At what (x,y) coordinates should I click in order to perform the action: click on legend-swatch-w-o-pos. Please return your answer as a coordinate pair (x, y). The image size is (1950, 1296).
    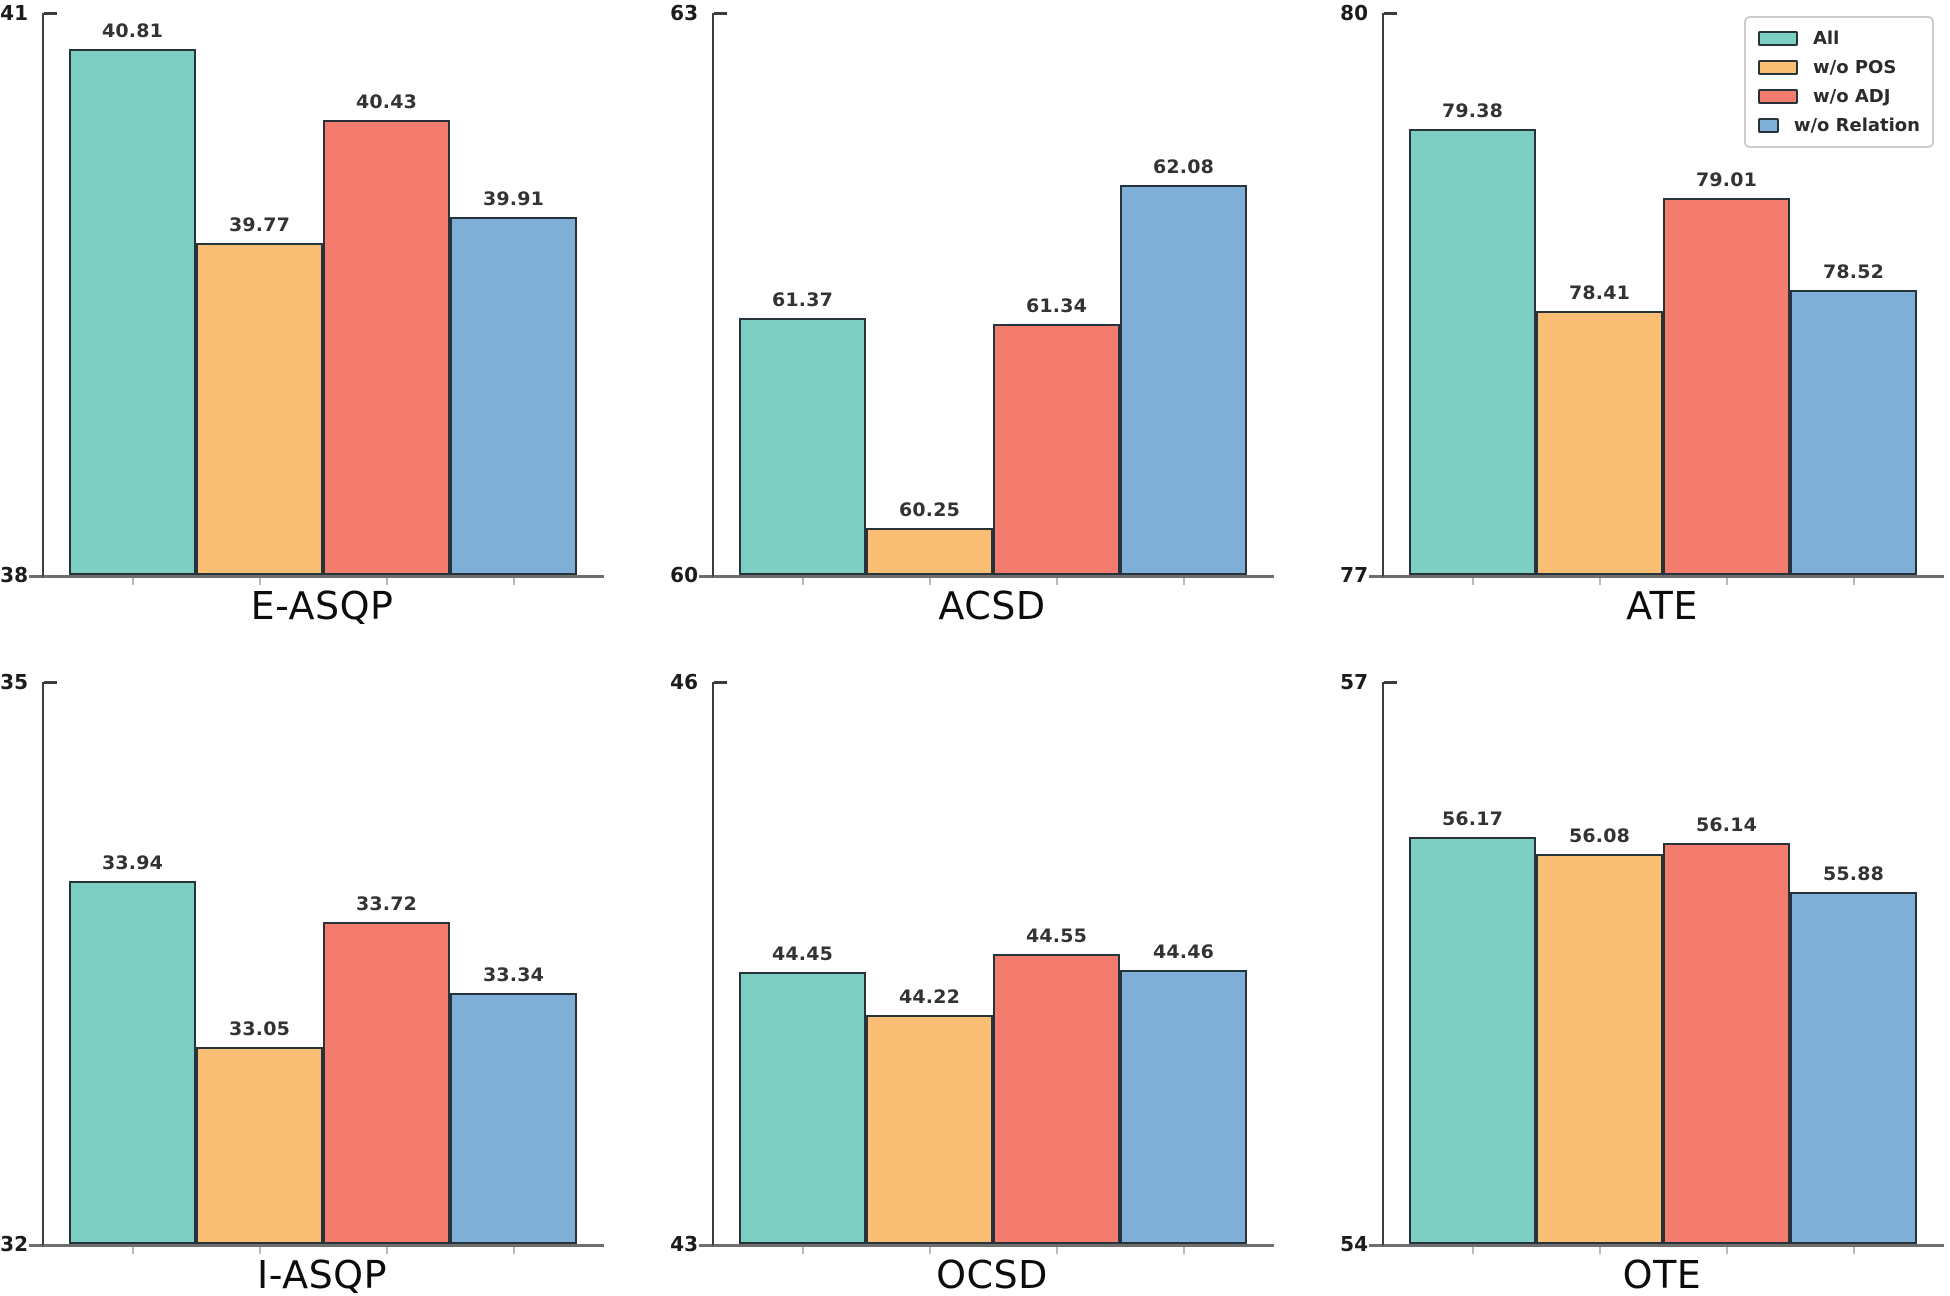
    Looking at the image, I should click on (1778, 67).